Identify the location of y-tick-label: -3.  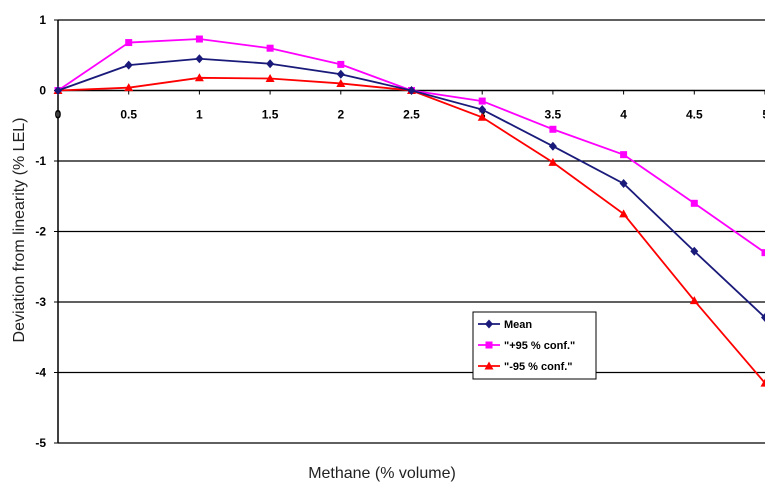
(40, 302).